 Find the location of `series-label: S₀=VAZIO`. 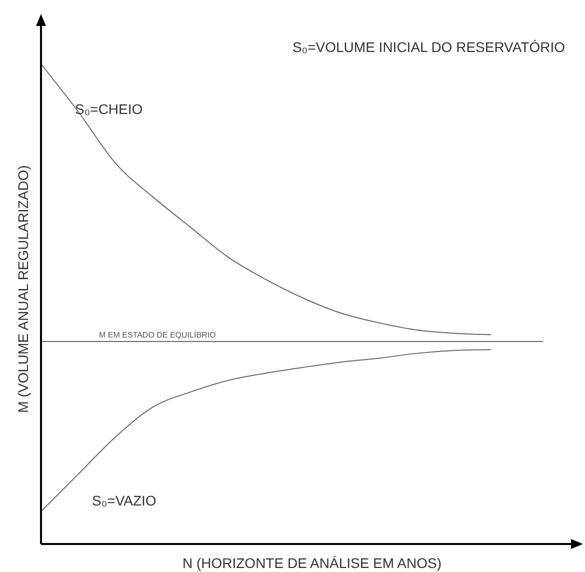

series-label: S₀=VAZIO is located at coordinates (124, 500).